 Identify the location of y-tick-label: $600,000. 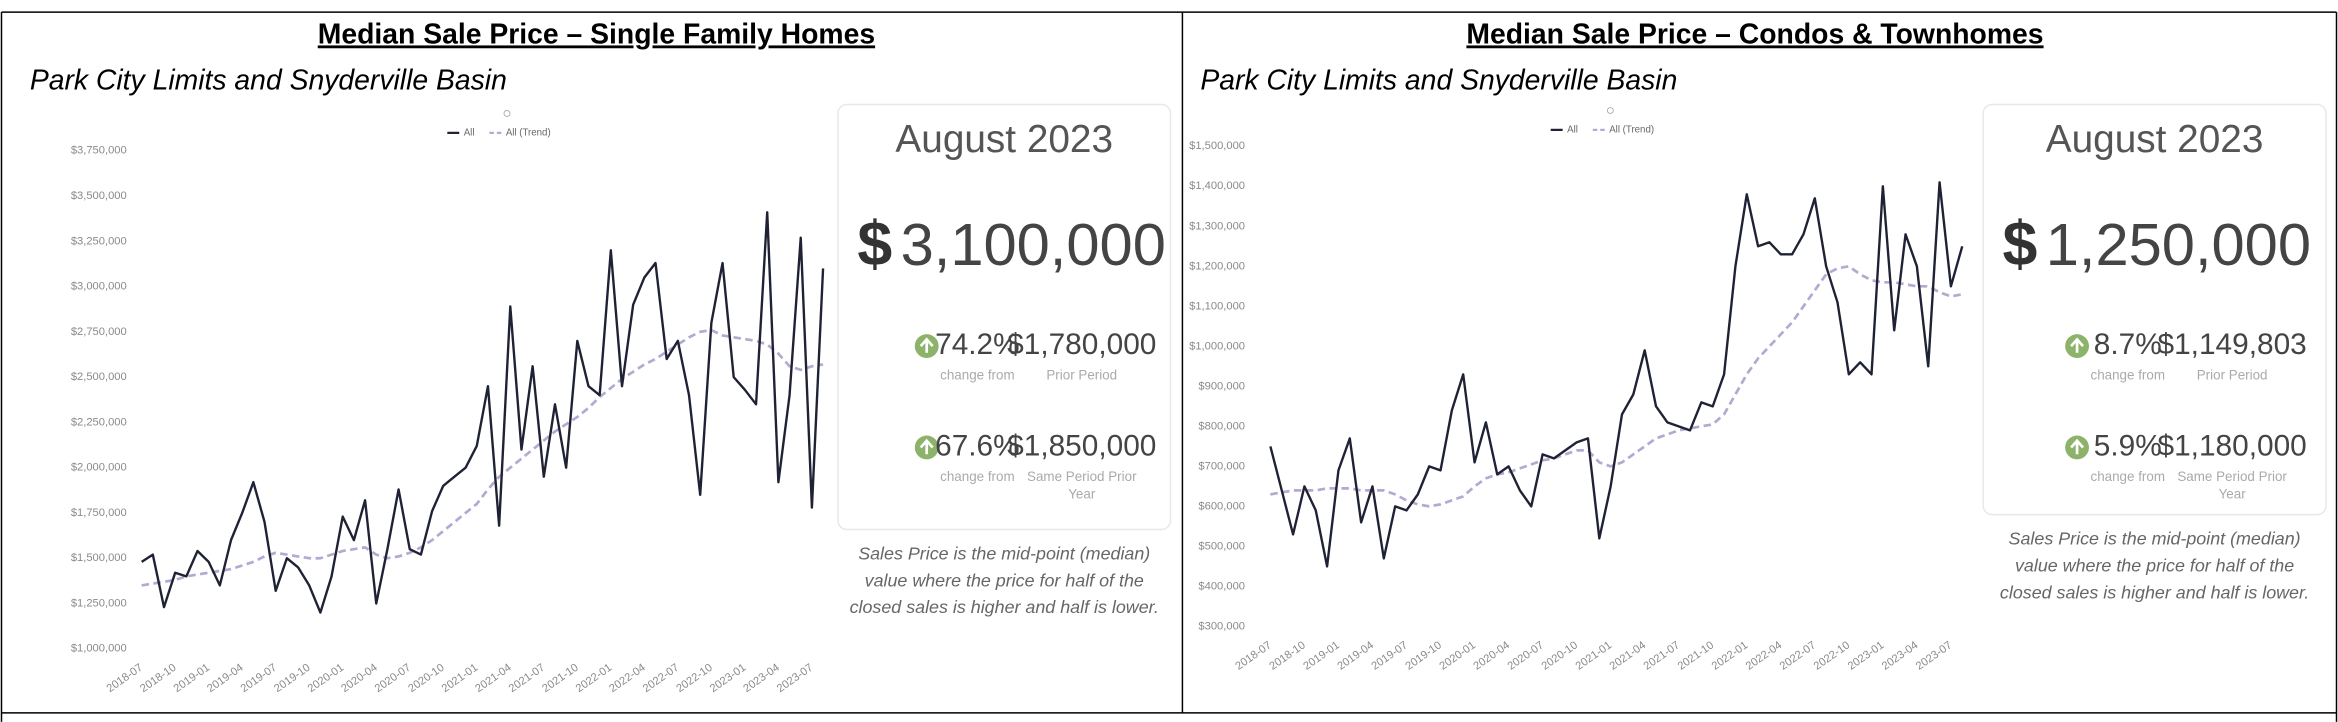
(1221, 506).